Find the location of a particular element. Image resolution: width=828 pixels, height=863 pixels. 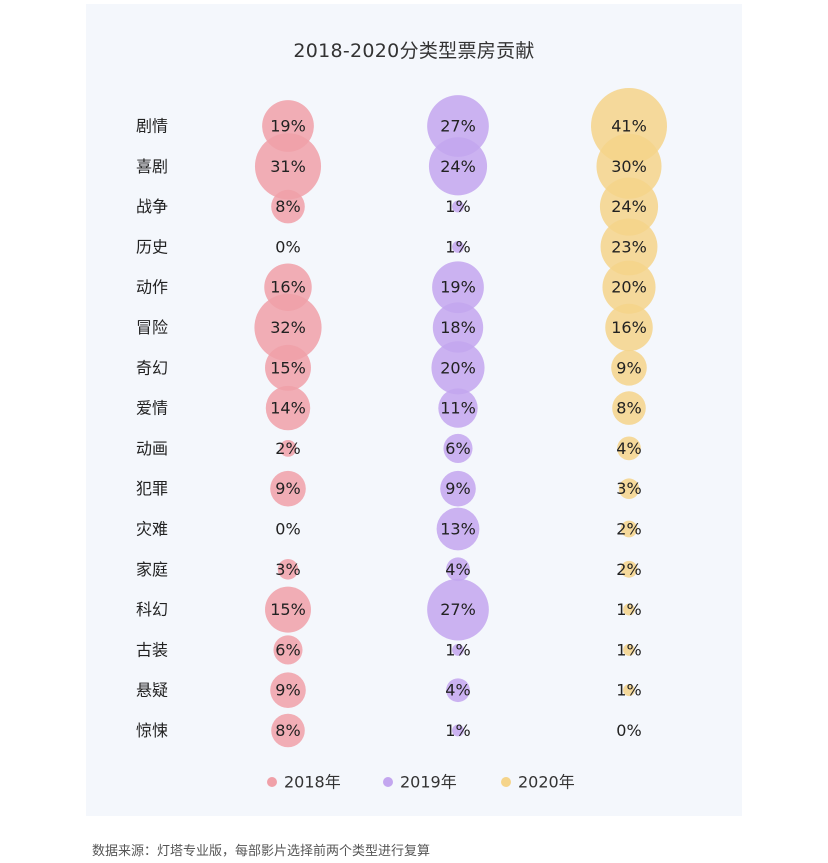

data-label: 23% is located at coordinates (629, 246).